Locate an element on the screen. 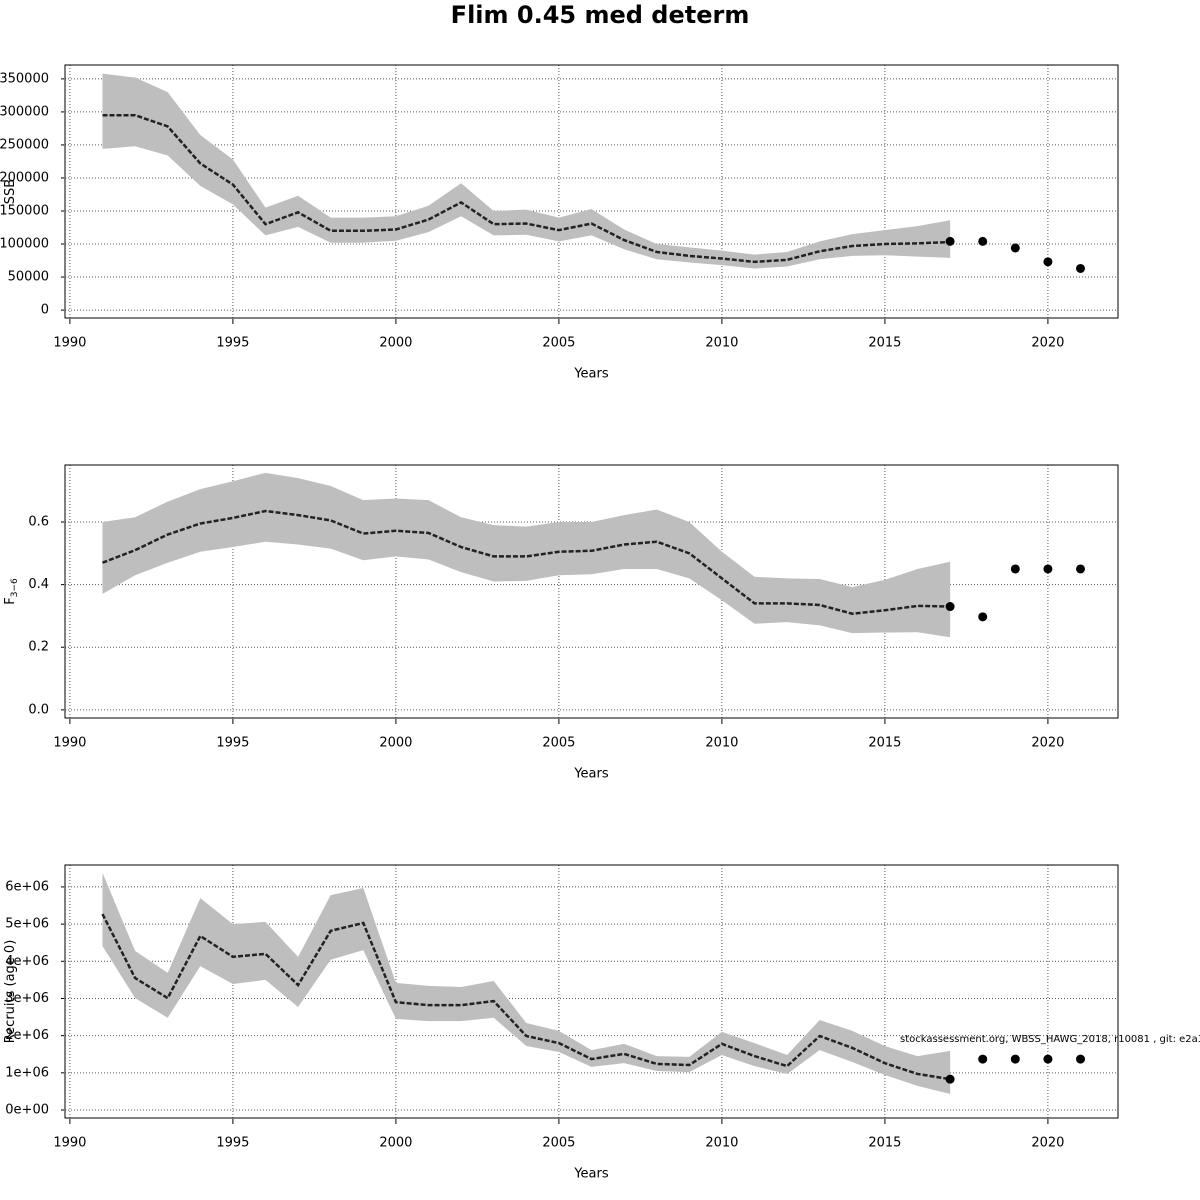 The width and height of the screenshot is (1200, 1200). y-axis-label-main: Recruits (age 0) is located at coordinates (10, 992).